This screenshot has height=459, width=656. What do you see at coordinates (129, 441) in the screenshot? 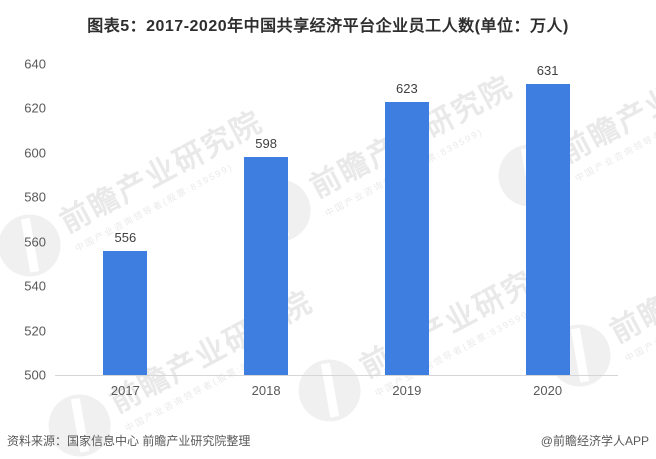
I see `source-note: 资料来源：国家信息中心 前瞻产业研究院整理` at bounding box center [129, 441].